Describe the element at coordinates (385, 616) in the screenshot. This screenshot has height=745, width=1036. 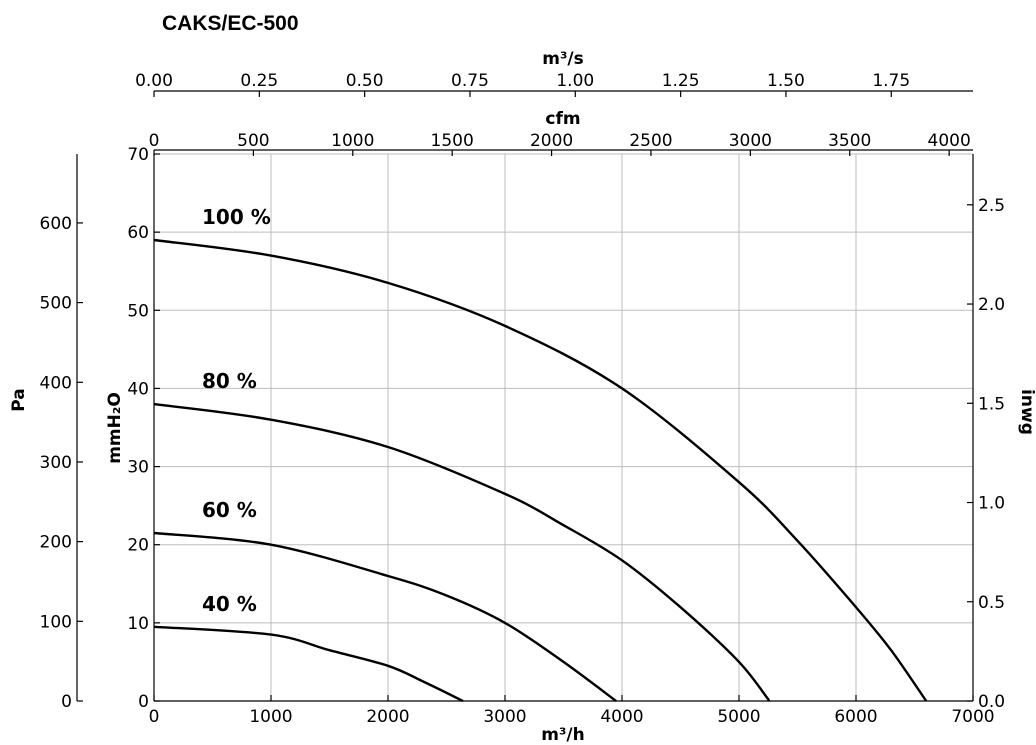
I see `curve-60-percent` at that location.